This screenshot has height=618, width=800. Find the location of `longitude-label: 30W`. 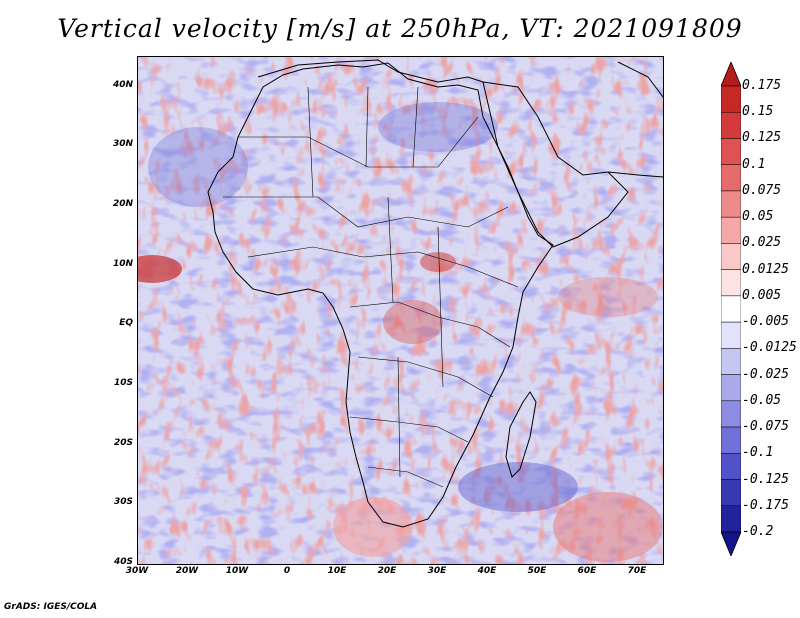

longitude-label: 30W is located at coordinates (137, 571).